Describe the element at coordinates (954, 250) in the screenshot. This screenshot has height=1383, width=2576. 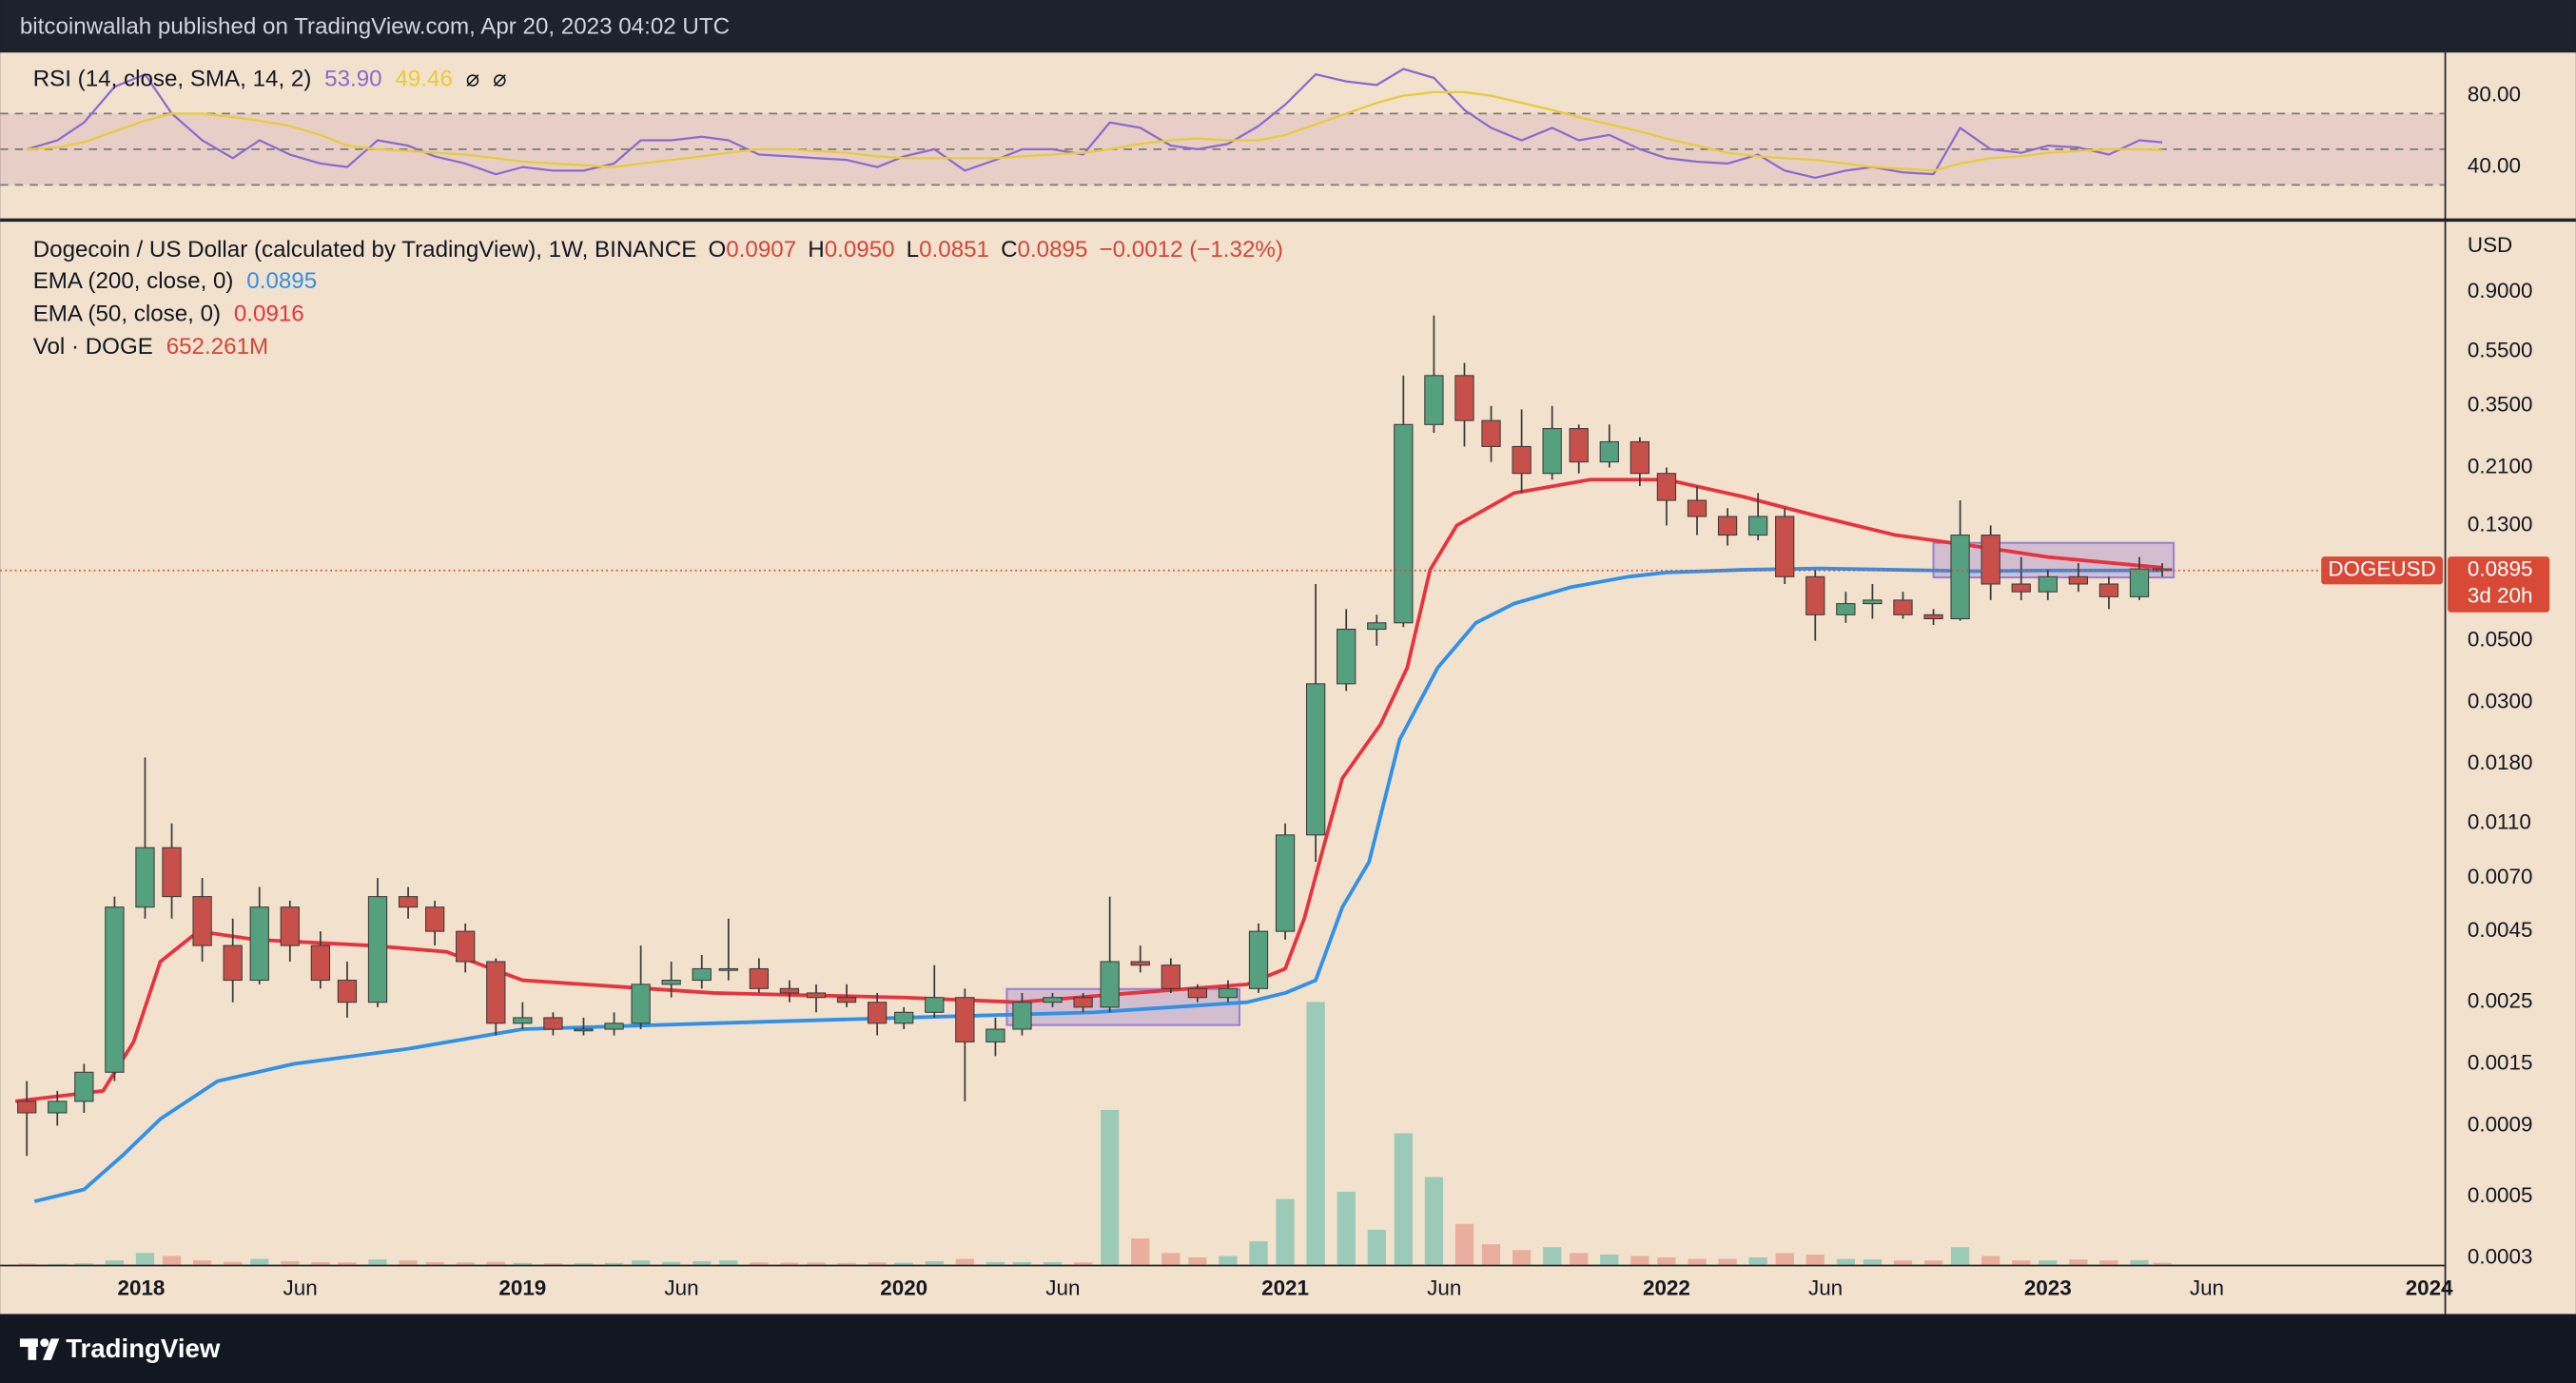
I see `ohlc-value: 0.0851` at that location.